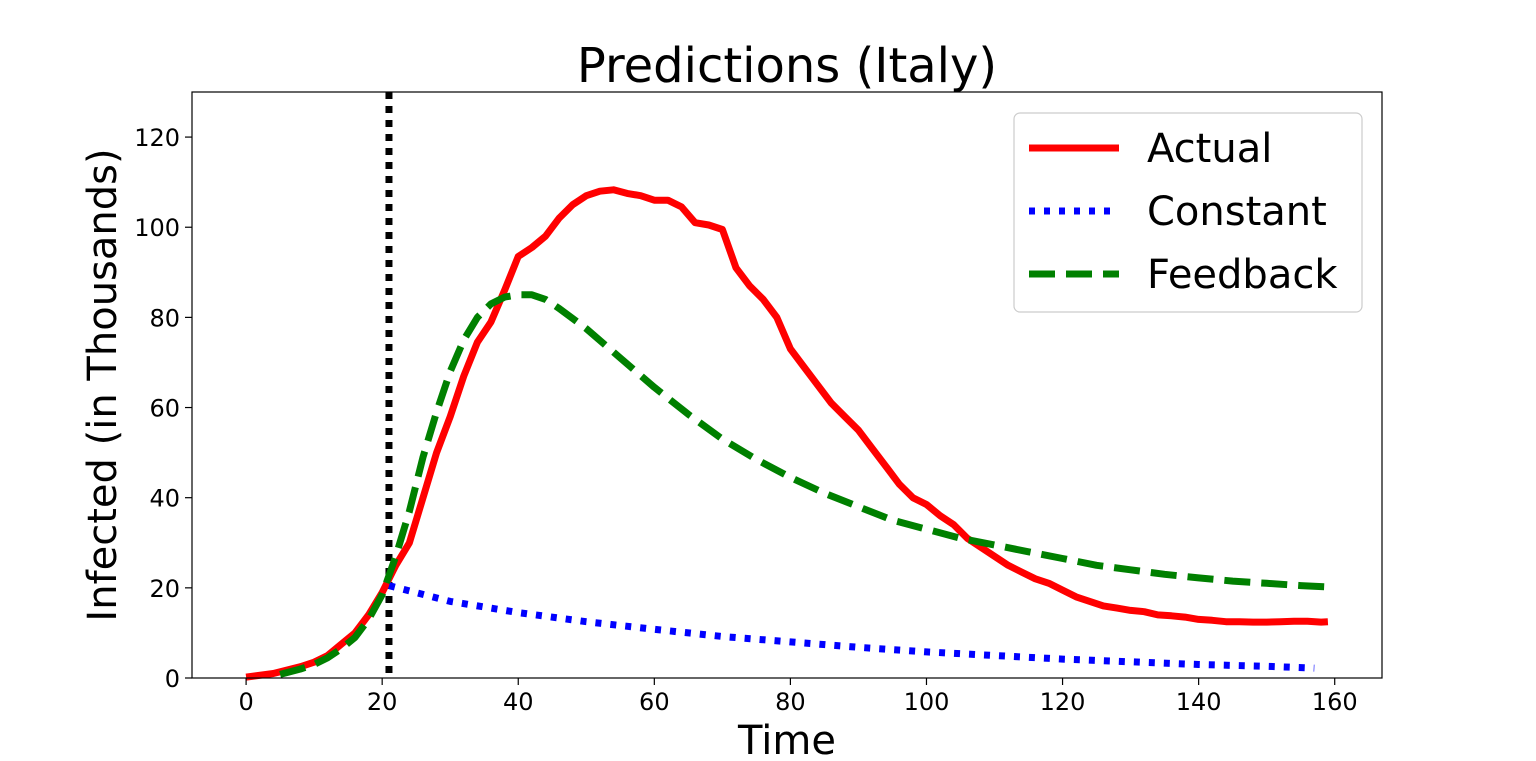 The image size is (1536, 761). What do you see at coordinates (172, 679) in the screenshot?
I see `y-tick-label: 0` at bounding box center [172, 679].